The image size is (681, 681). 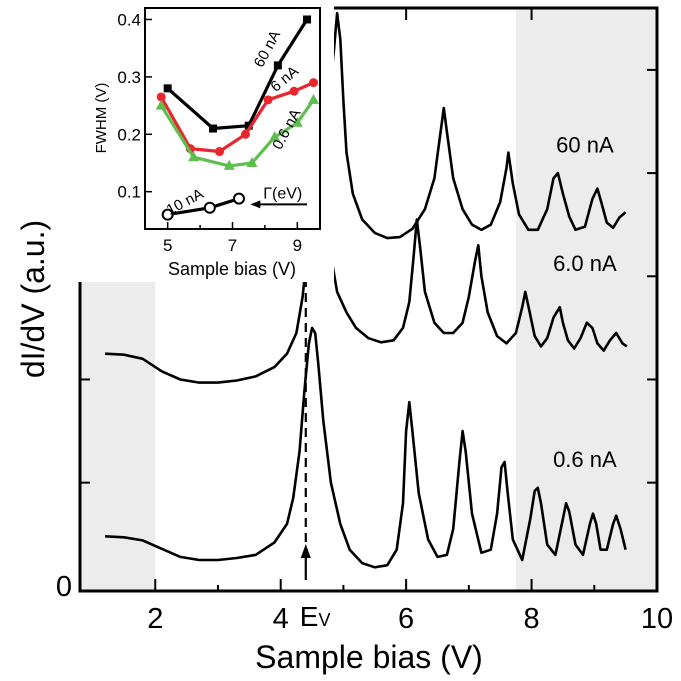 I want to click on vacuum-level-label: EV, so click(x=315, y=616).